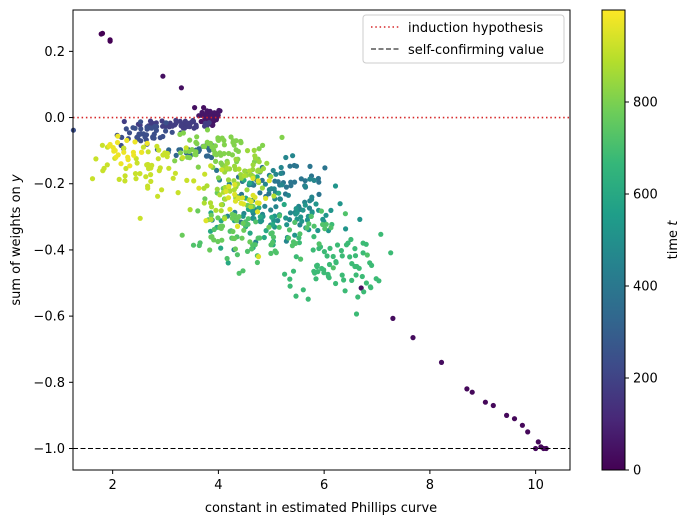 The image size is (690, 525). Describe the element at coordinates (54, 52) in the screenshot. I see `y-tick-label: 0.2` at that location.